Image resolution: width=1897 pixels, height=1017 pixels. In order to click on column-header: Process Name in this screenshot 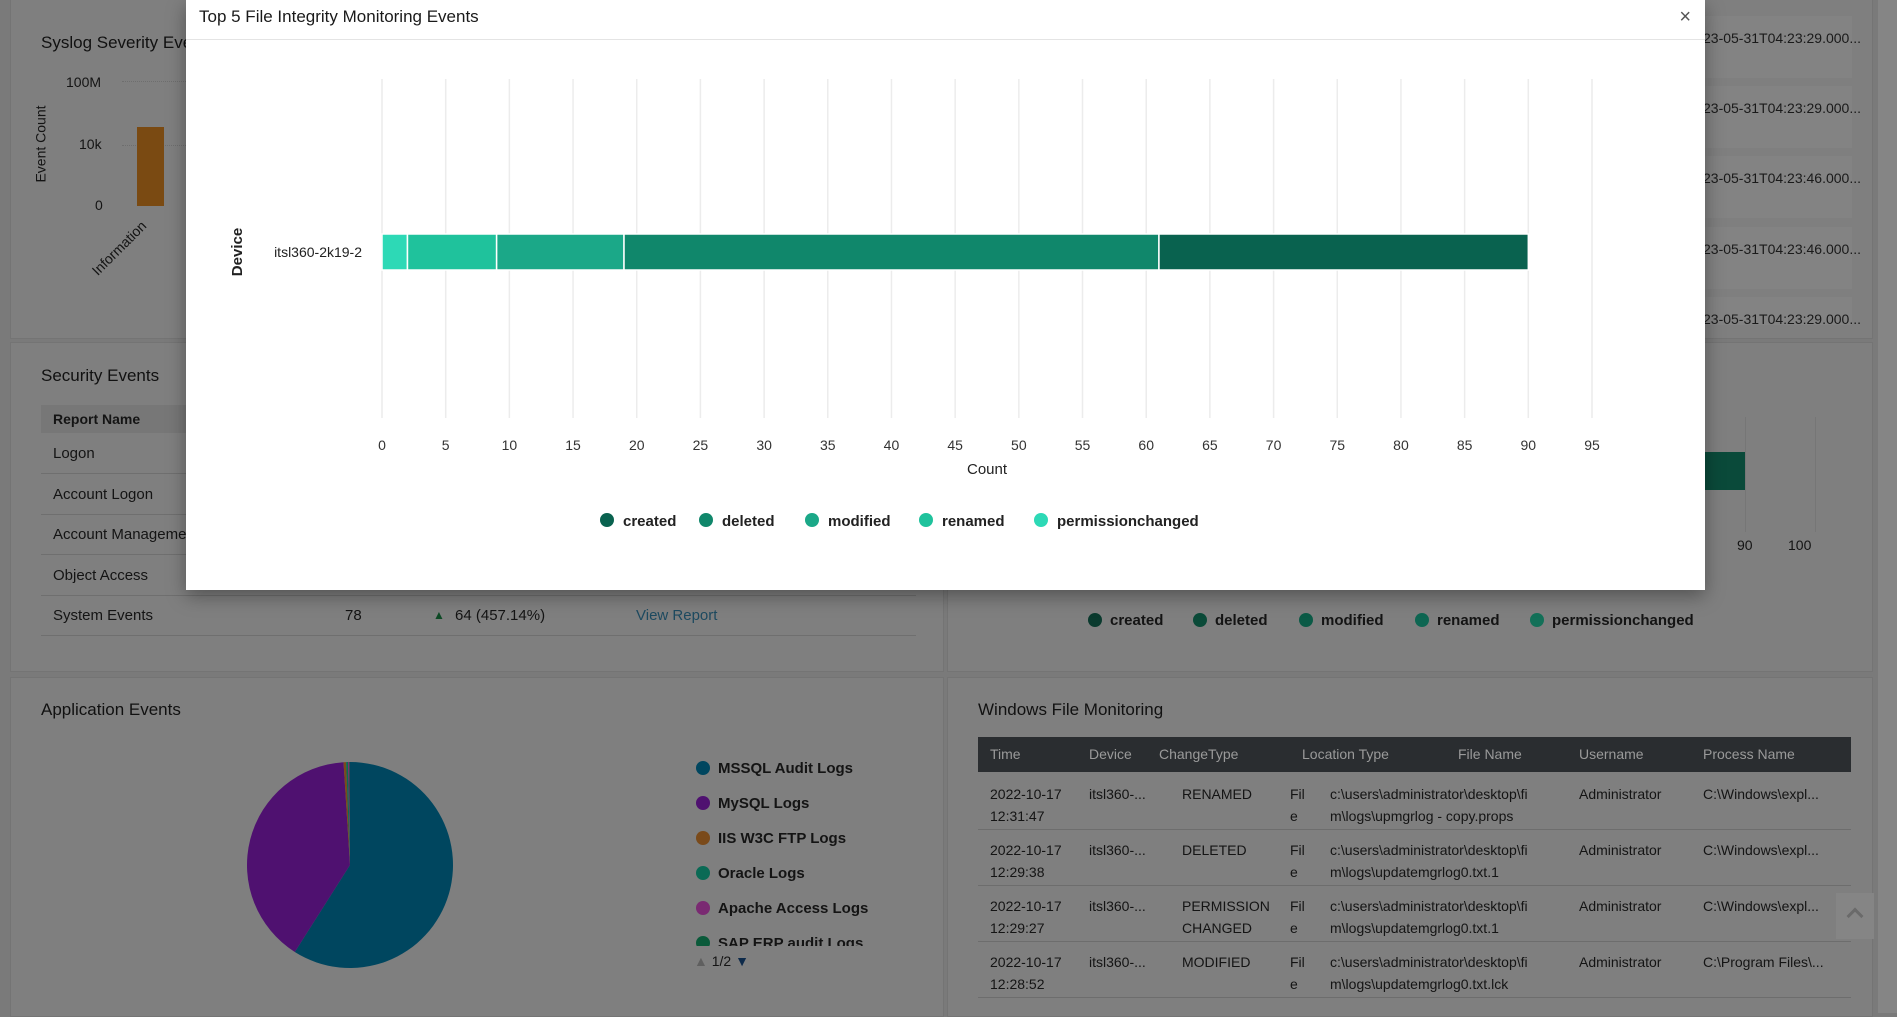, I will do `click(1749, 754)`.